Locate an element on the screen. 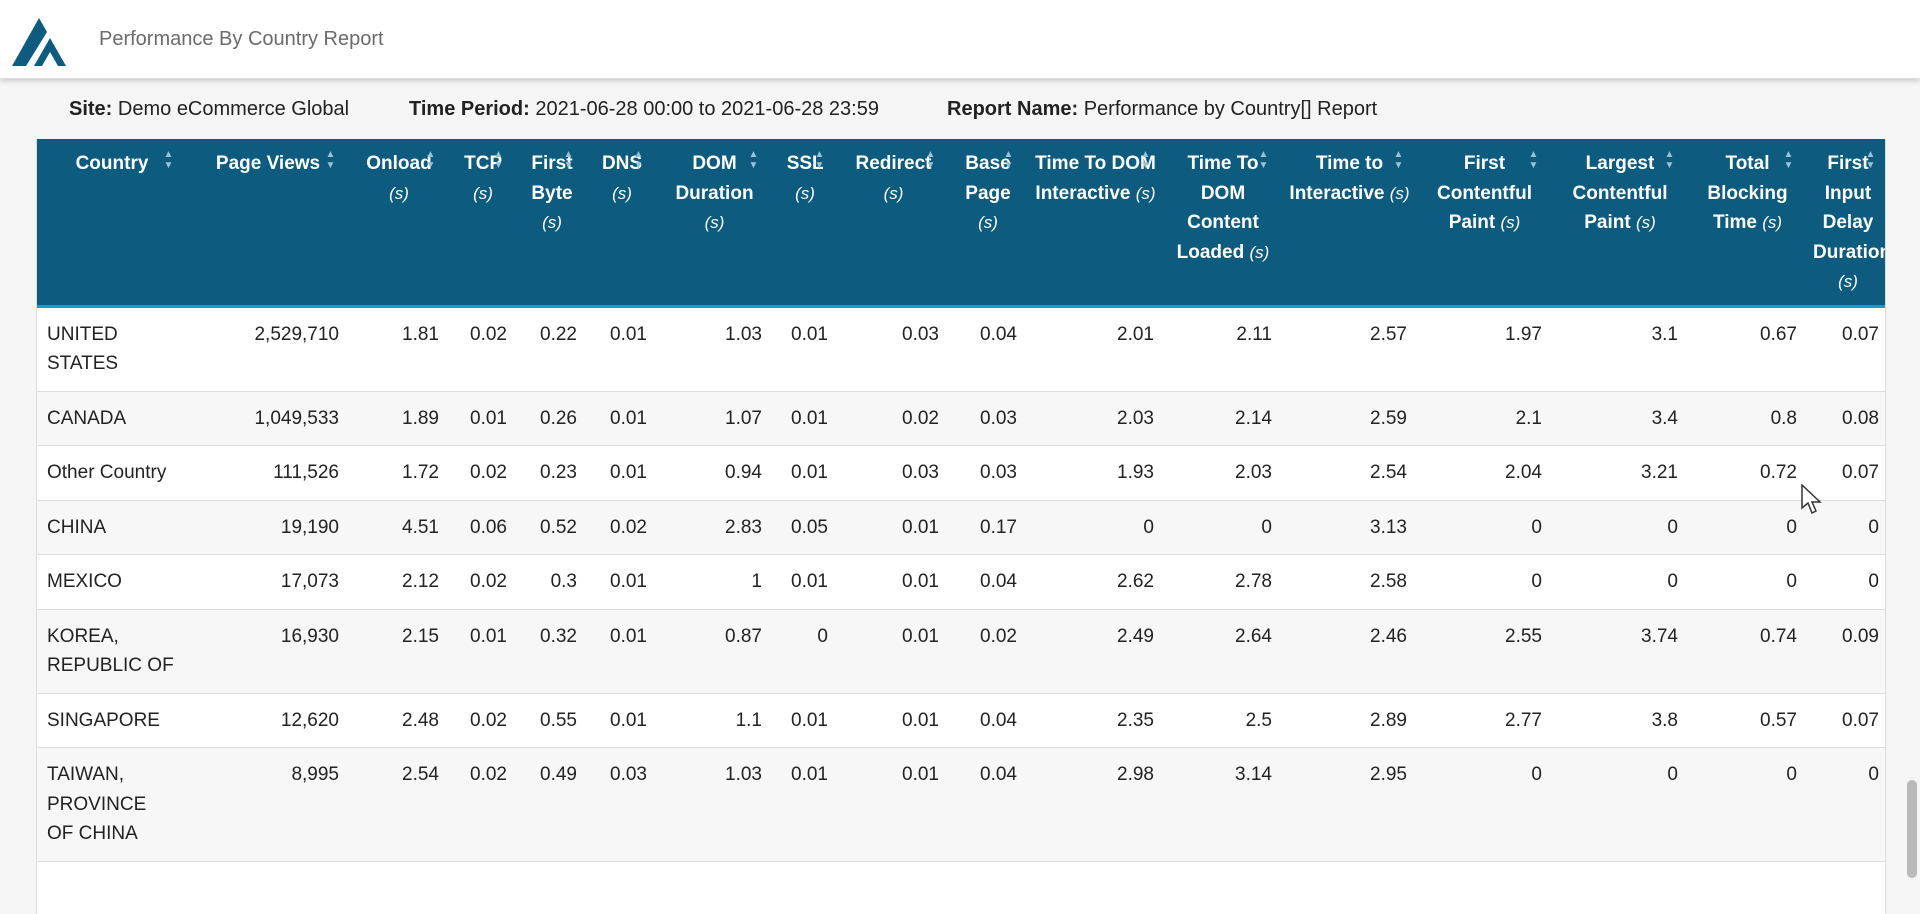 The height and width of the screenshot is (914, 1920). column-header: Time To DOM Interactive (s) ▲▼ is located at coordinates (1095, 223).